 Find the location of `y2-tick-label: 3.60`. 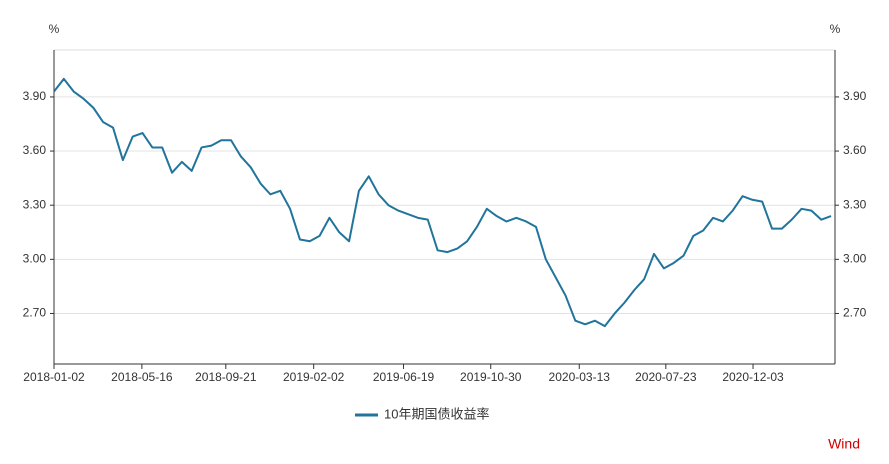

y2-tick-label: 3.60 is located at coordinates (855, 150).